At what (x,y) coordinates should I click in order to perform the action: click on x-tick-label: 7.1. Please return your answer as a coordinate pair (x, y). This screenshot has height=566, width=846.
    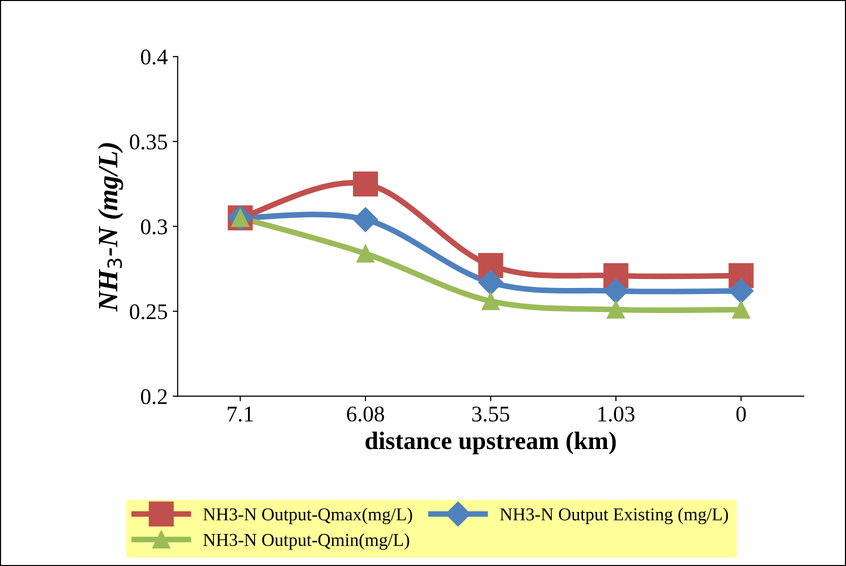
    Looking at the image, I should click on (240, 414).